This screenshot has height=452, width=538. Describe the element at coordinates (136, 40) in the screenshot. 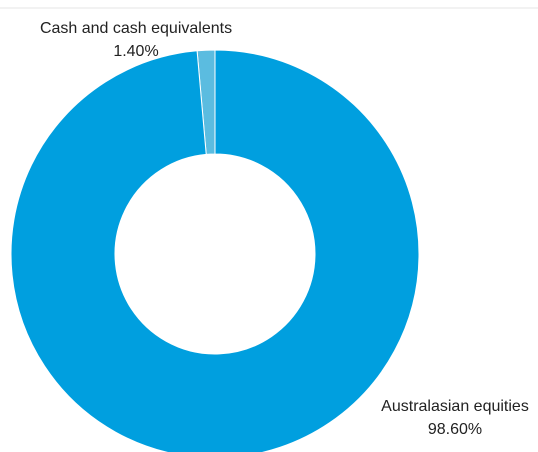

I see `slice-label-cash: Cash and cash equivalents 1.40%` at that location.